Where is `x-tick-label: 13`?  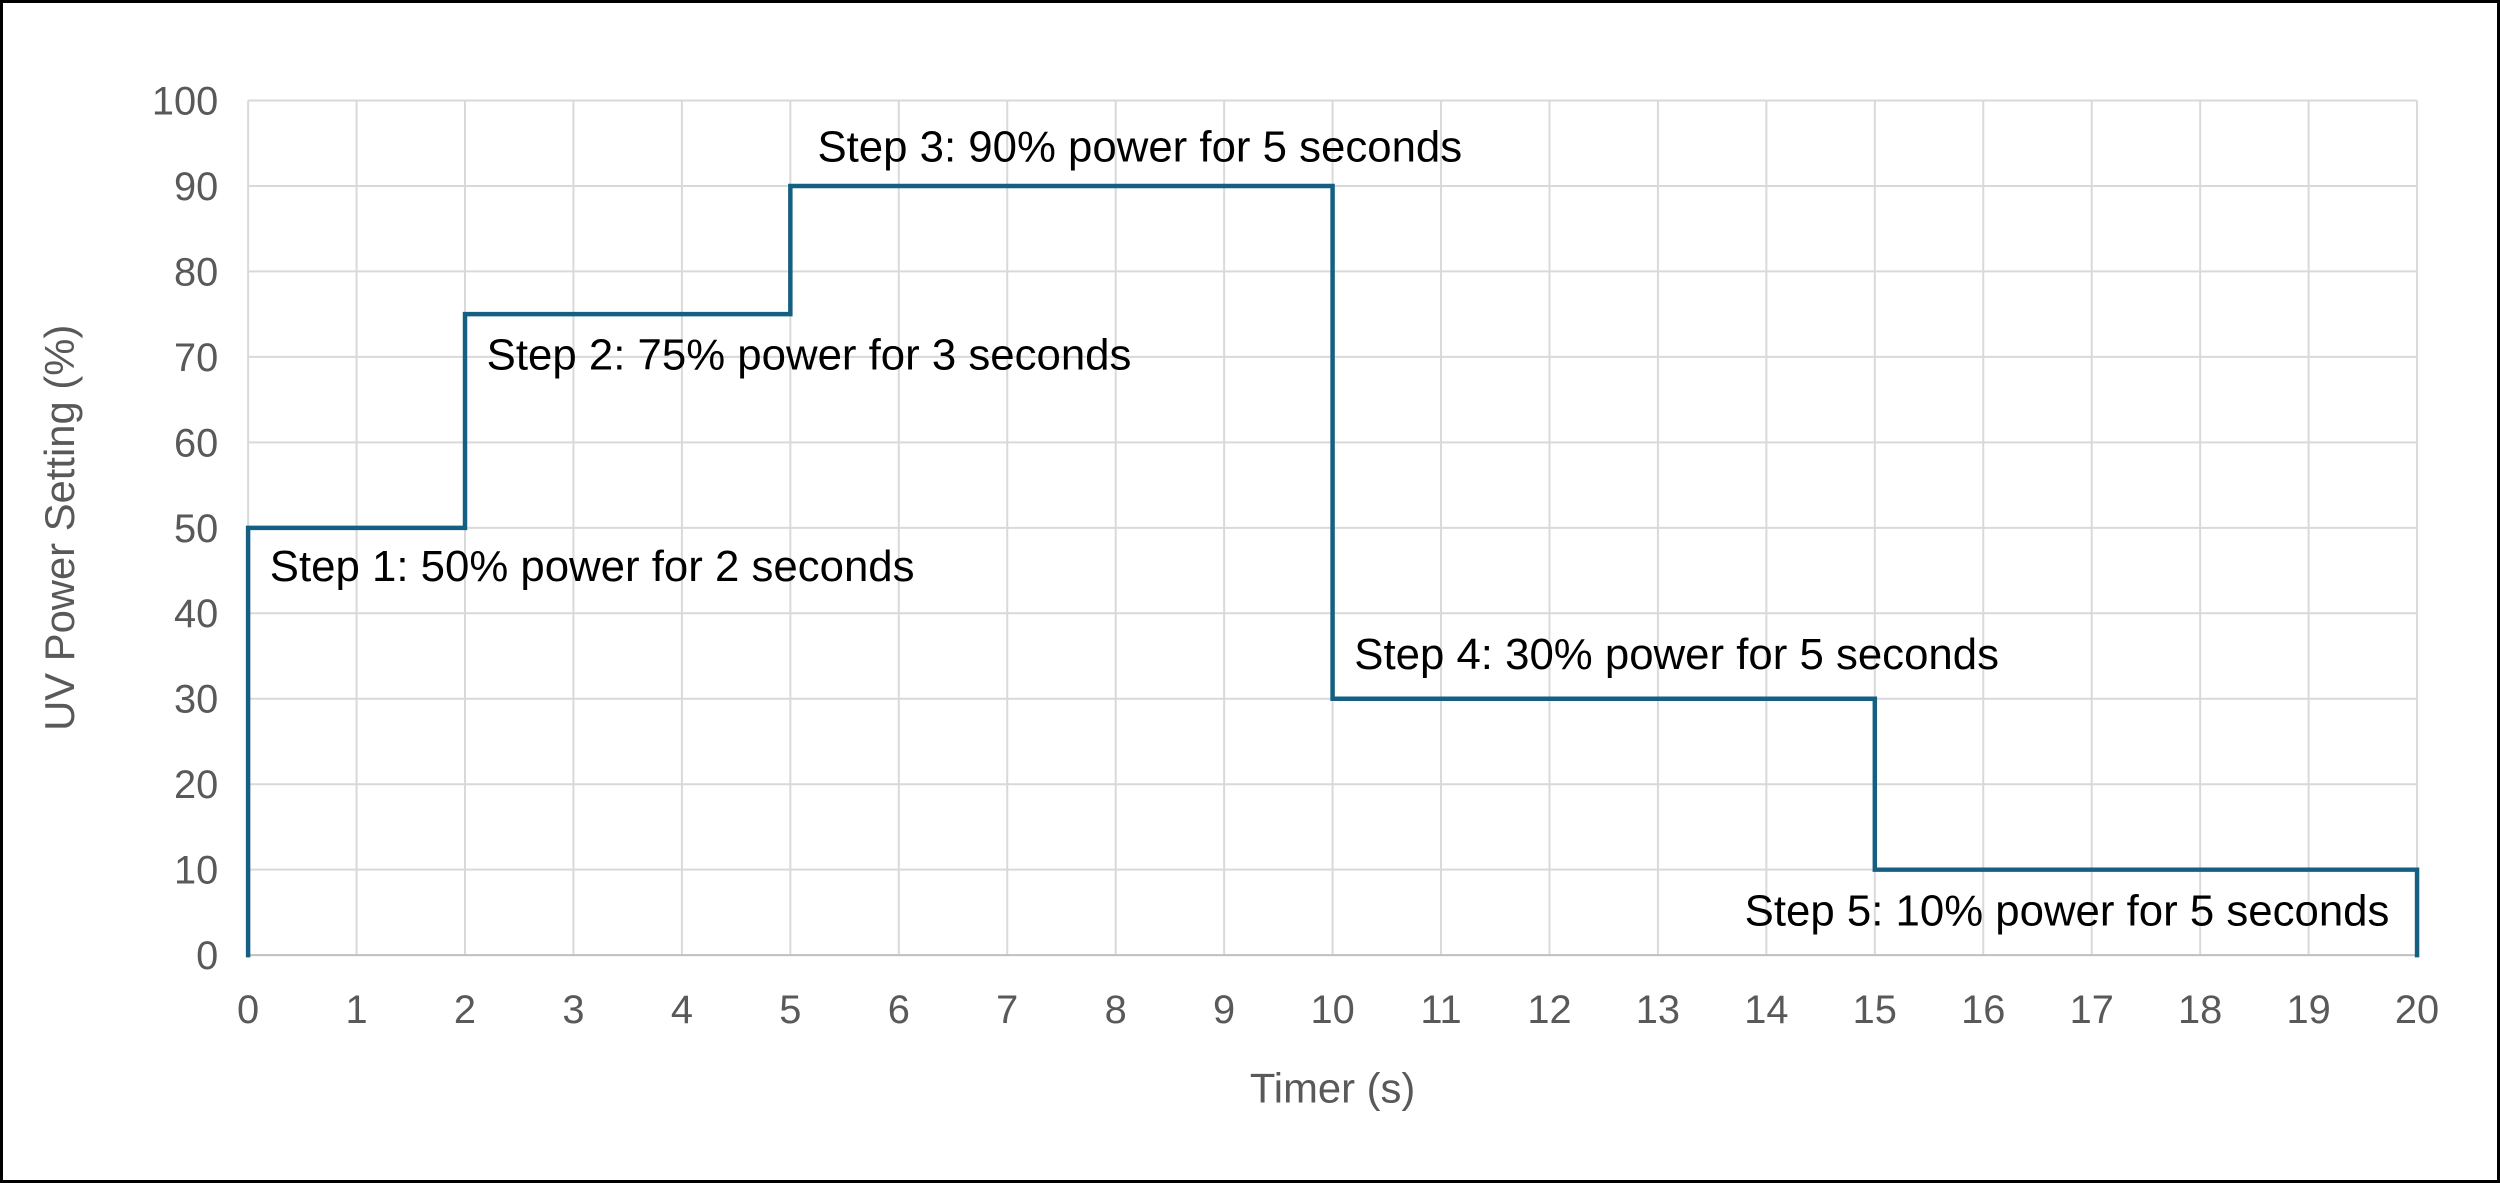
x-tick-label: 13 is located at coordinates (1658, 1010).